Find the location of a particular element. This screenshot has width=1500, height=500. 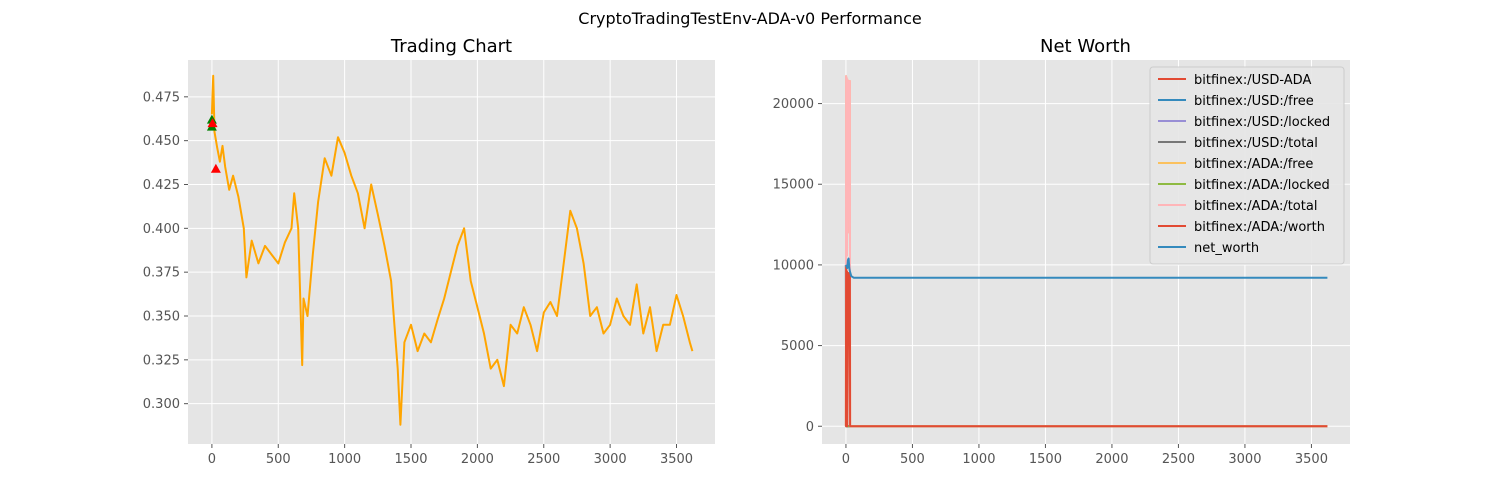

net-worth-x-tick-label: 2500 is located at coordinates (1178, 459).